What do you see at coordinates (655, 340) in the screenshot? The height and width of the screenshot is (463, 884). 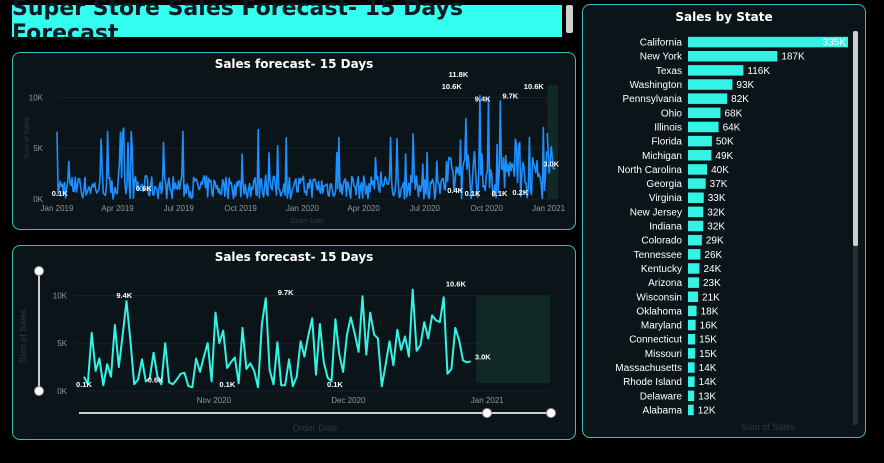 I see `state-label: Connecticut` at bounding box center [655, 340].